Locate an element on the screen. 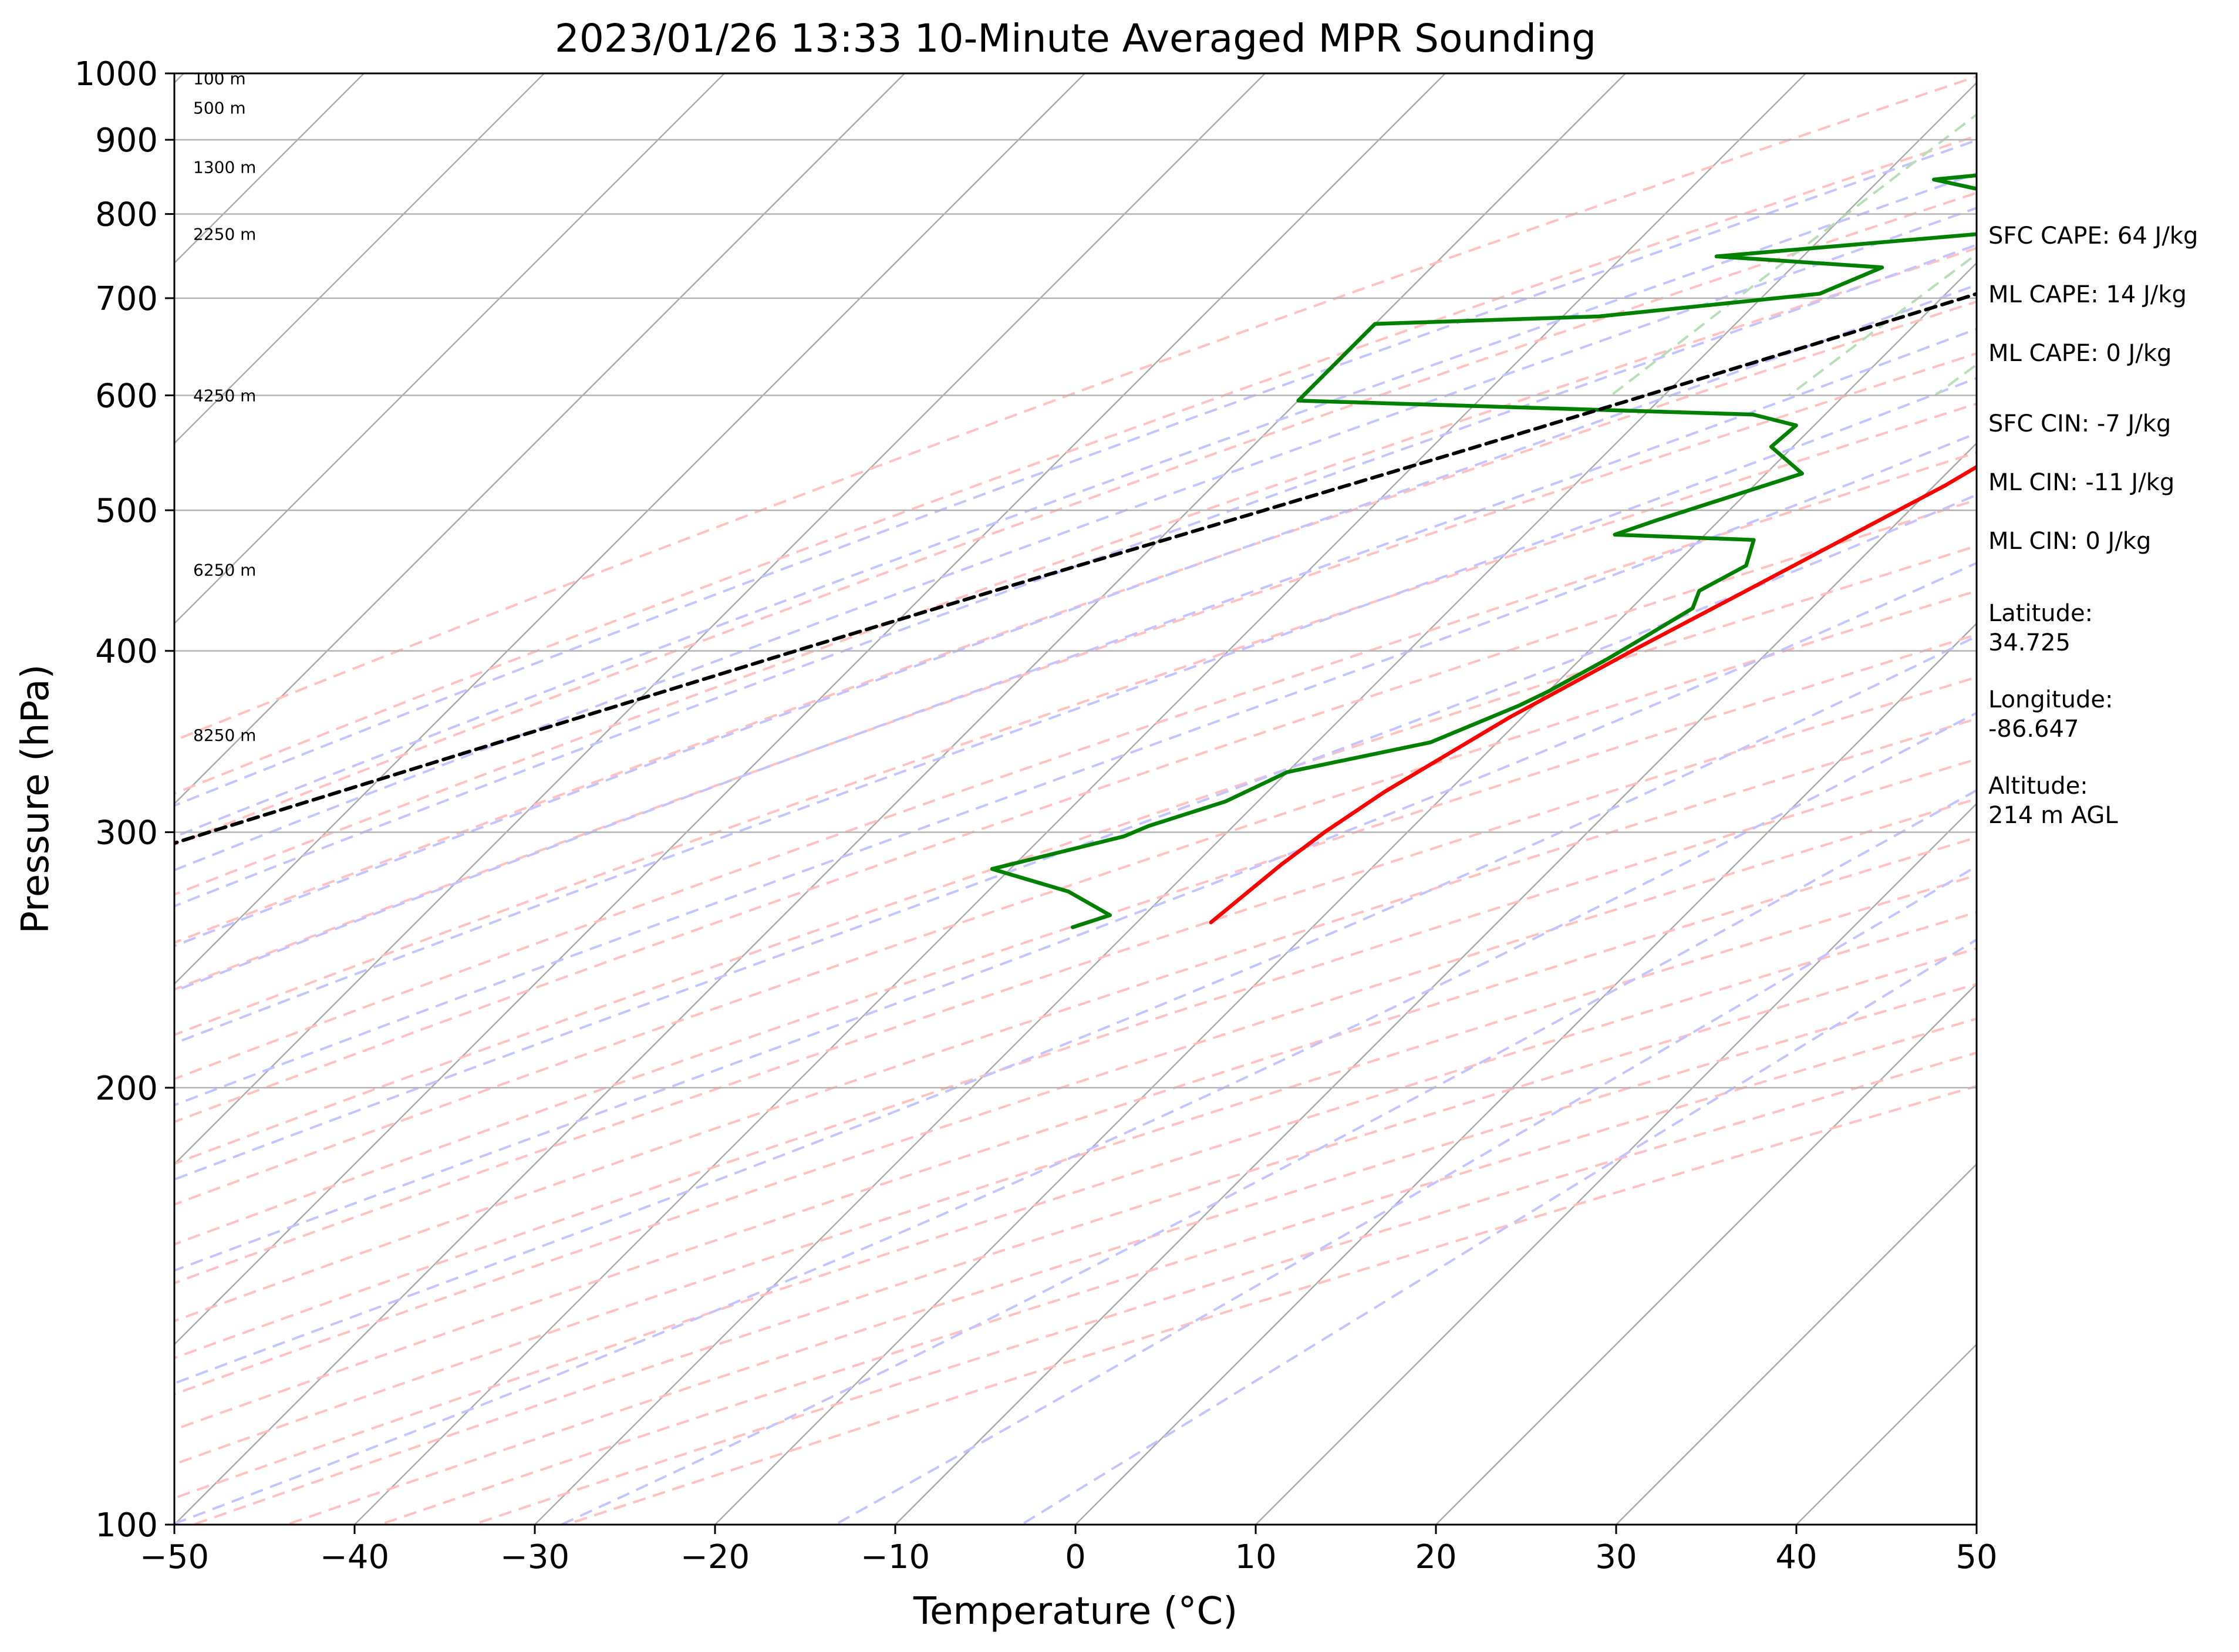 This screenshot has height=1652, width=2239. x-tick-label: −30 is located at coordinates (535, 1557).